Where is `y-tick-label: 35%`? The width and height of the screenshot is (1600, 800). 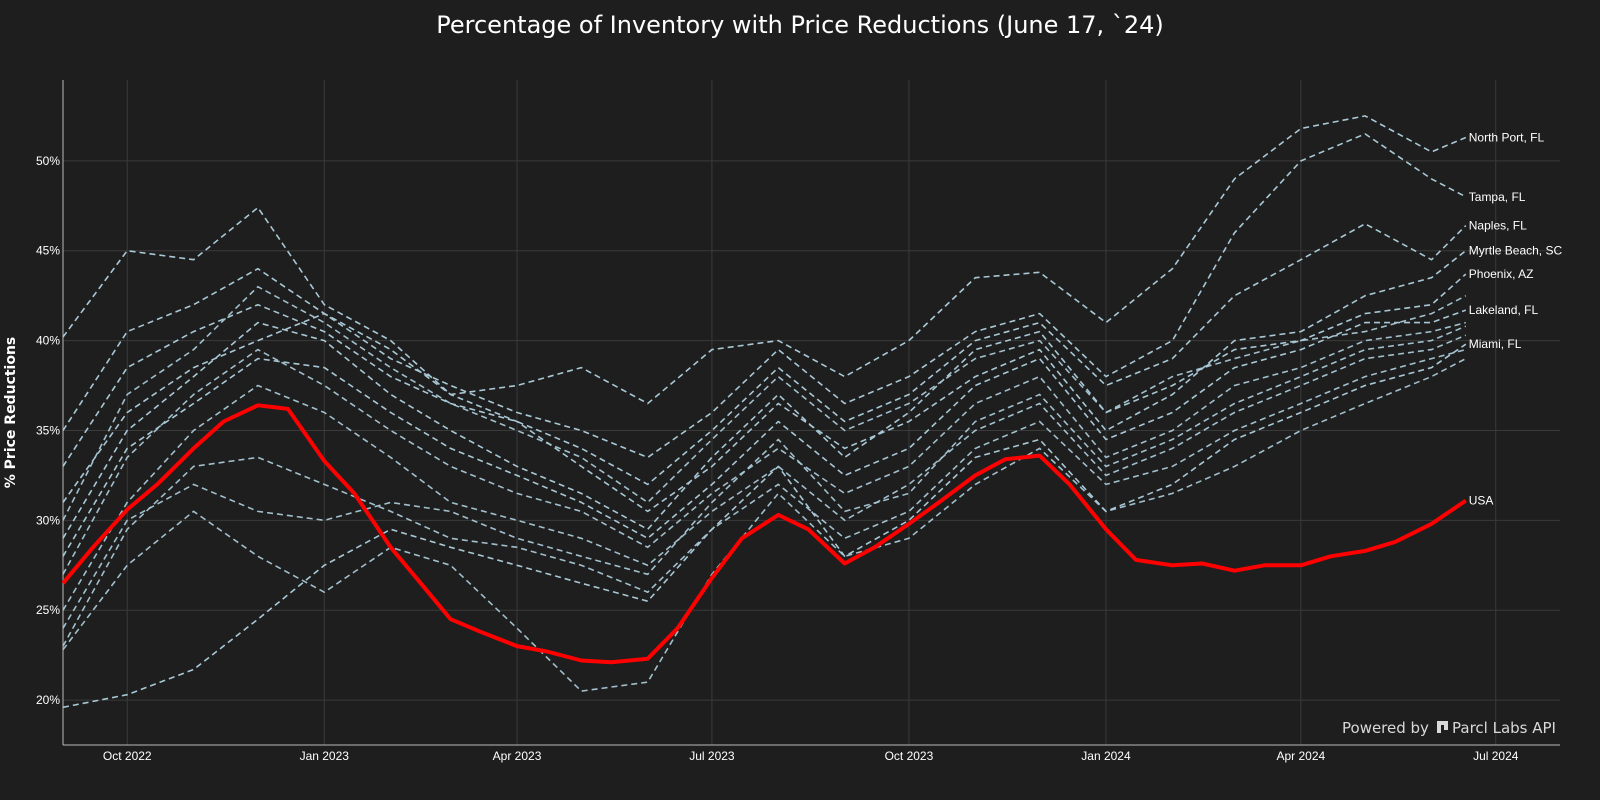
y-tick-label: 35% is located at coordinates (48, 430).